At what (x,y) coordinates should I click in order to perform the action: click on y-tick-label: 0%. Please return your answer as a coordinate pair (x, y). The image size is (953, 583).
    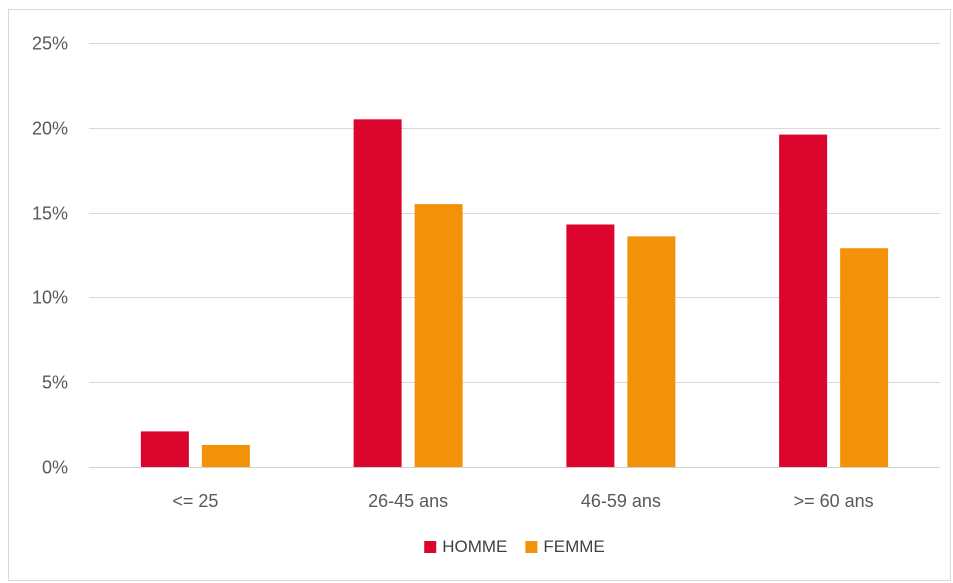
    Looking at the image, I should click on (55, 468).